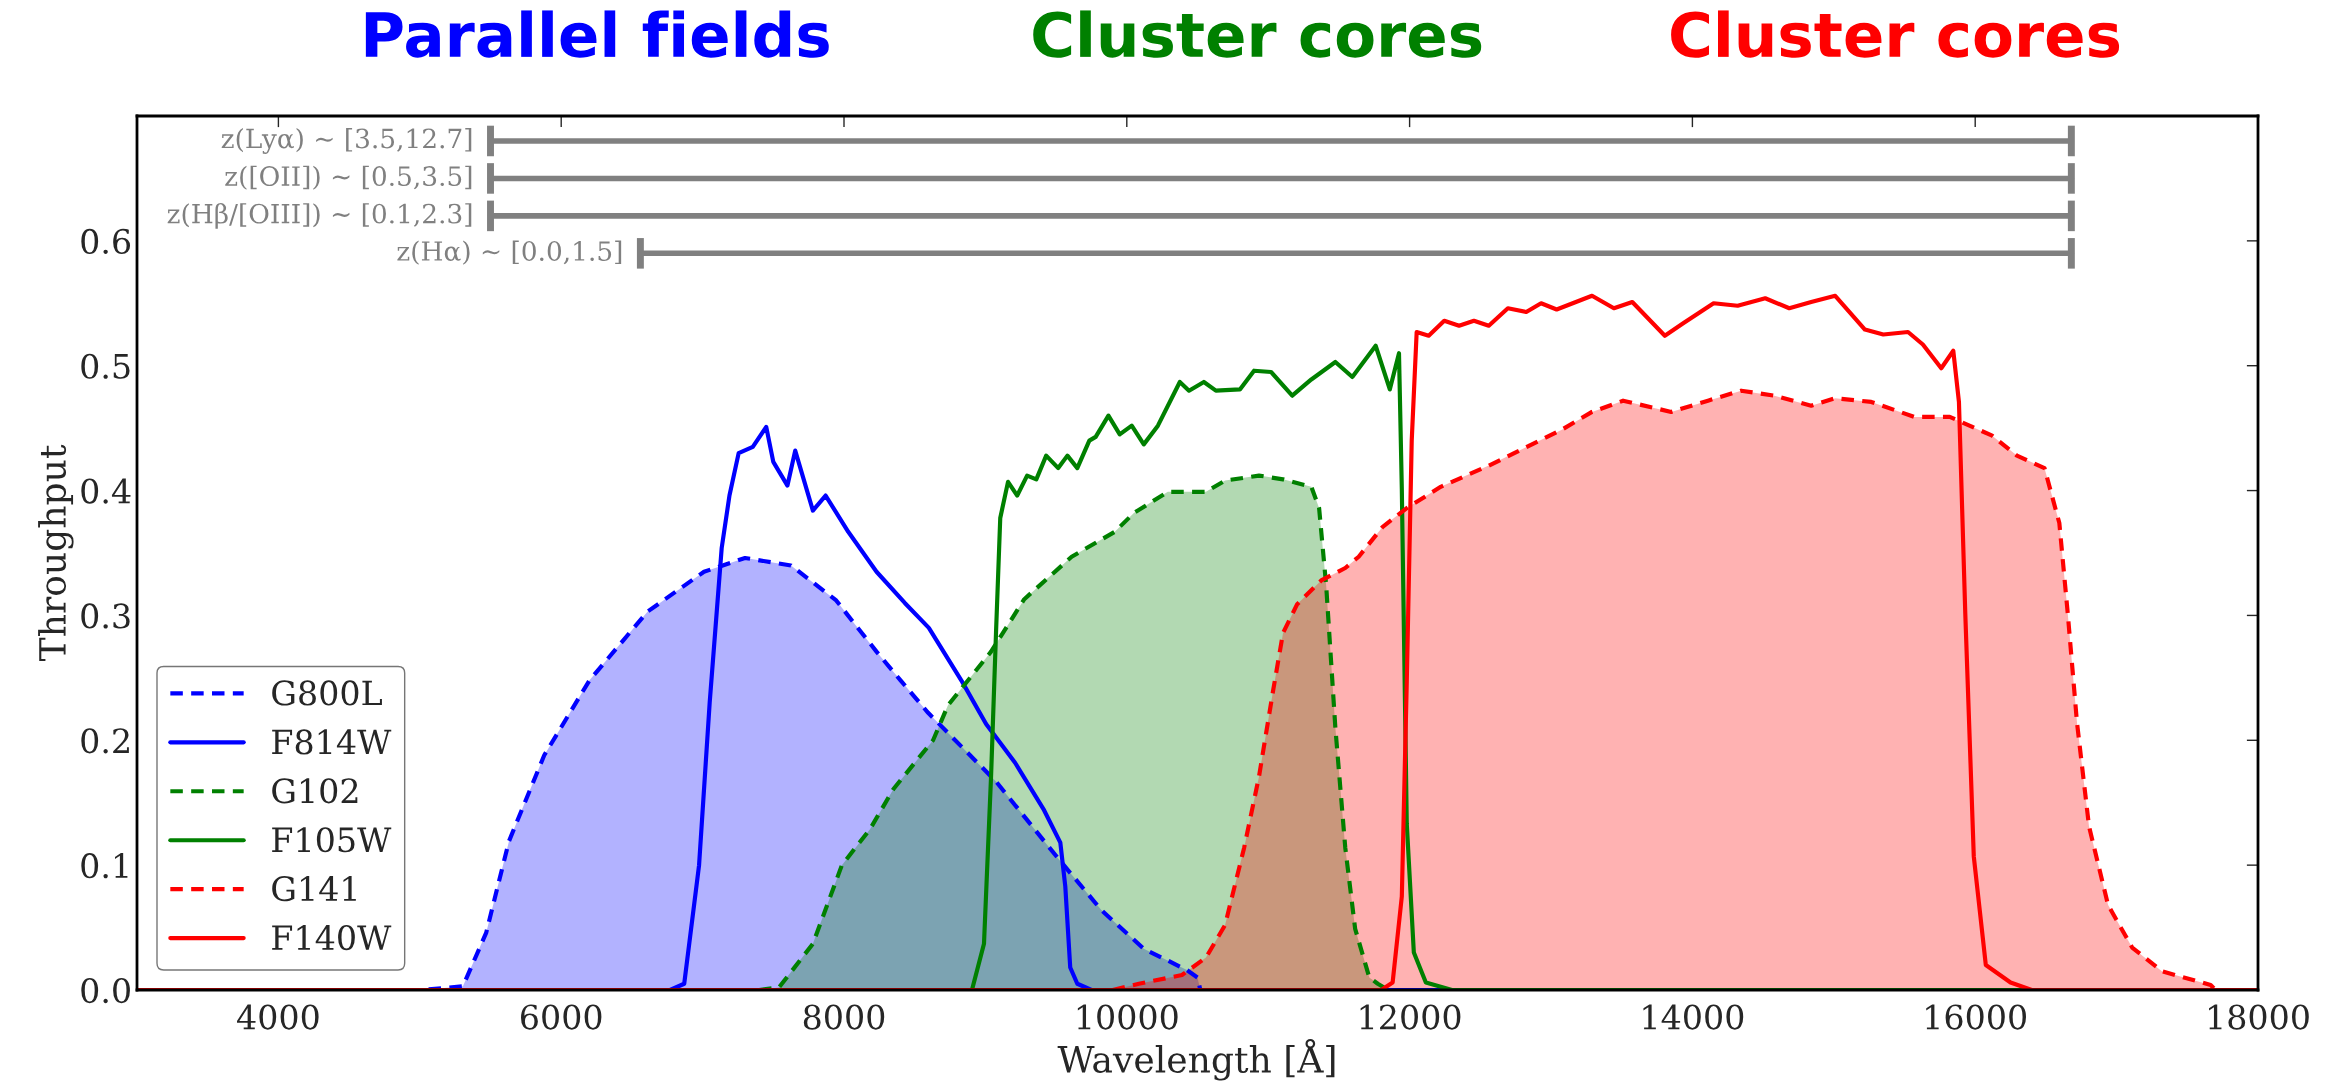  I want to click on text: Parallel fields, so click(597, 34).